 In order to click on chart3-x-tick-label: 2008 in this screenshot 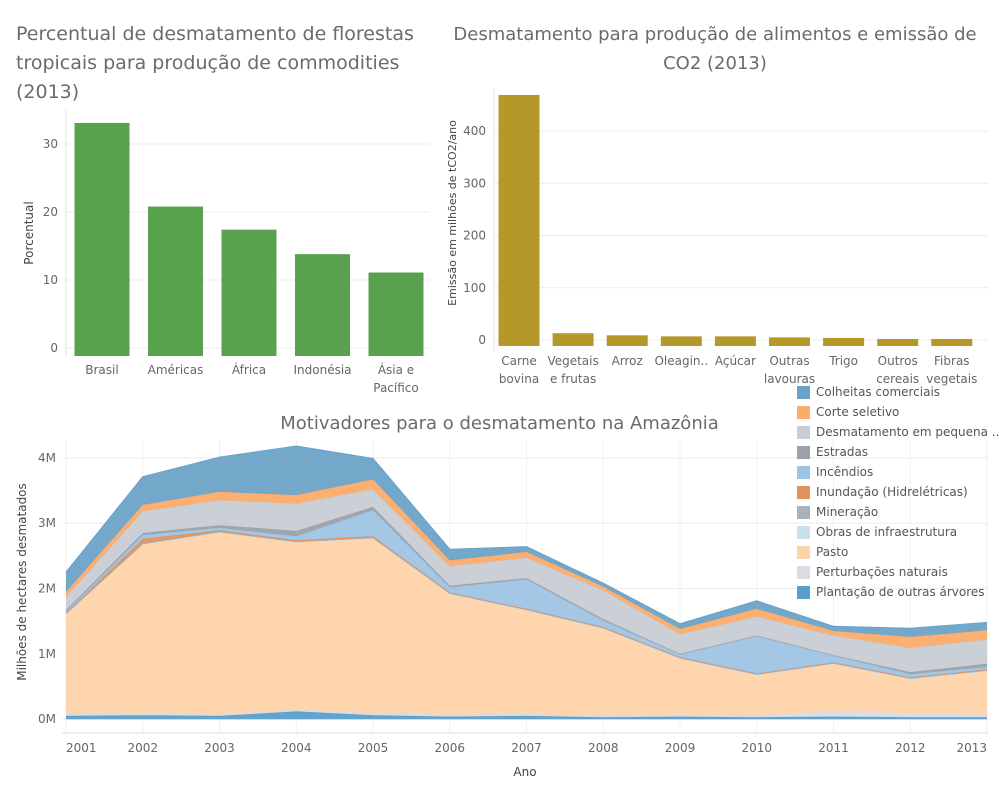, I will do `click(603, 748)`.